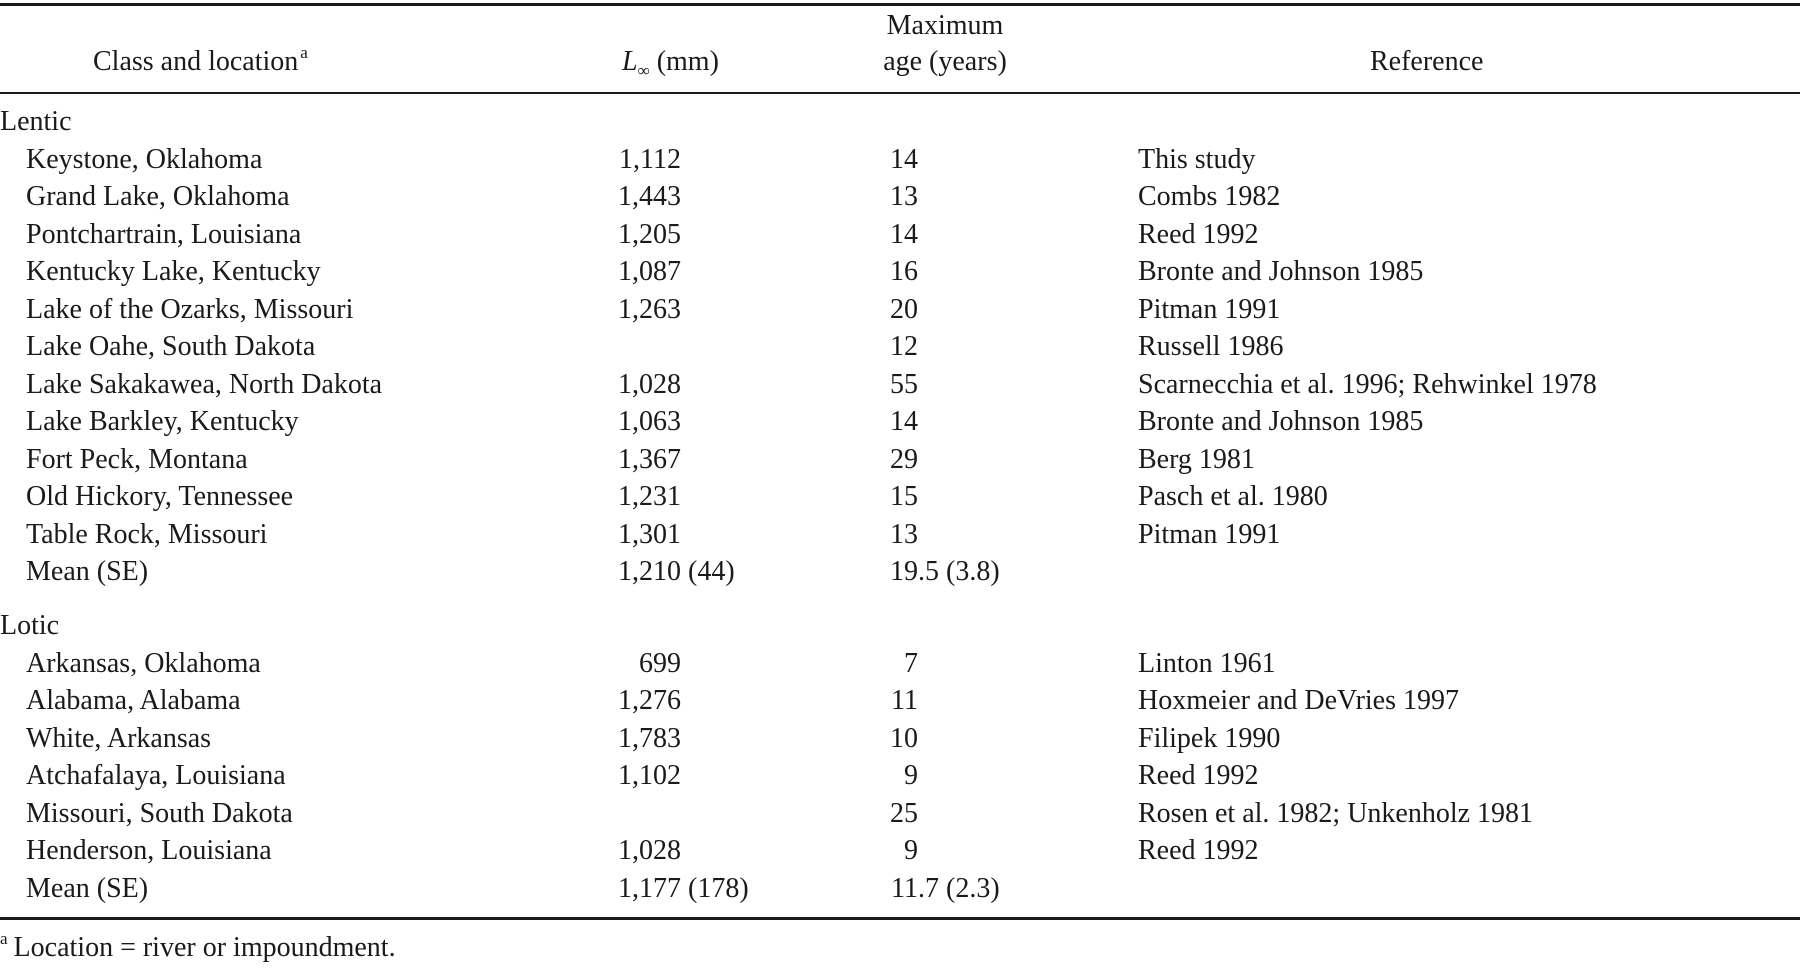 The image size is (1800, 969). I want to click on section-label: Lentic, so click(36, 121).